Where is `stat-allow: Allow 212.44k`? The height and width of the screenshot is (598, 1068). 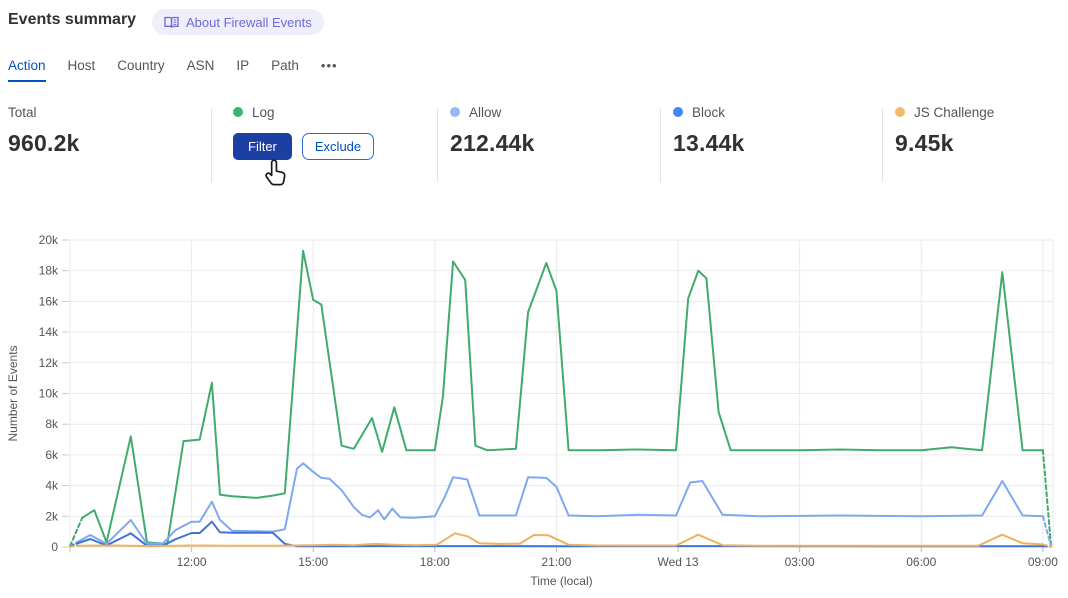
stat-allow: Allow 212.44k is located at coordinates (492, 130).